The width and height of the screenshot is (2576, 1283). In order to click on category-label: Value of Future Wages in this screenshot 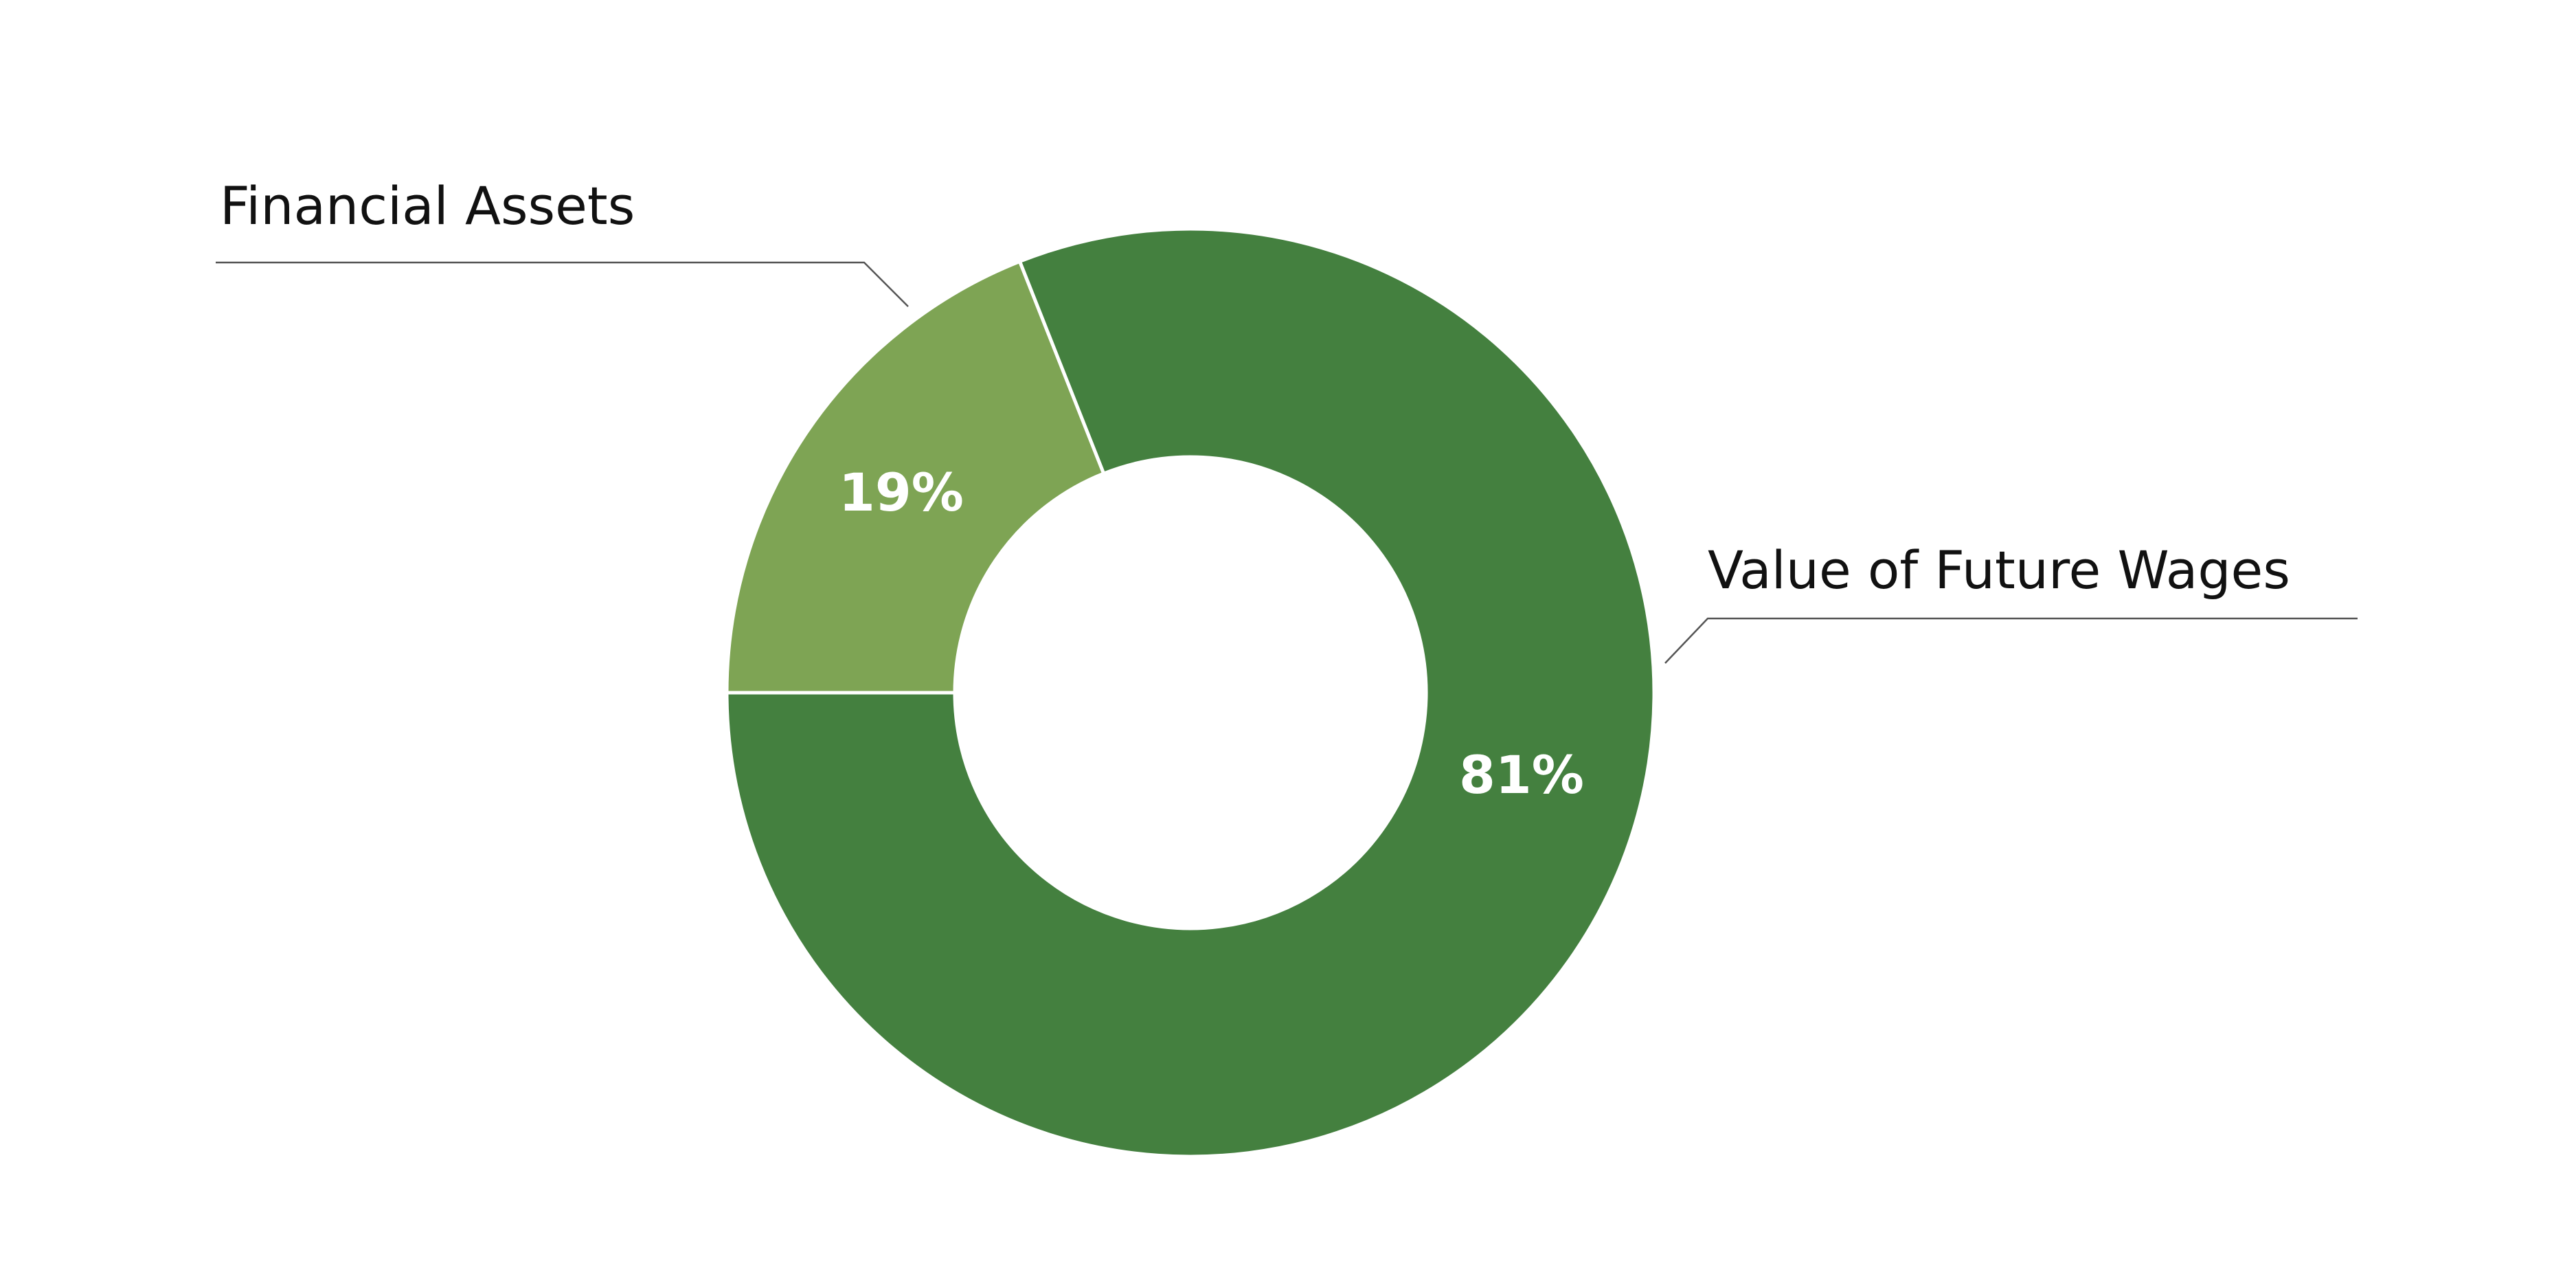, I will do `click(1999, 570)`.